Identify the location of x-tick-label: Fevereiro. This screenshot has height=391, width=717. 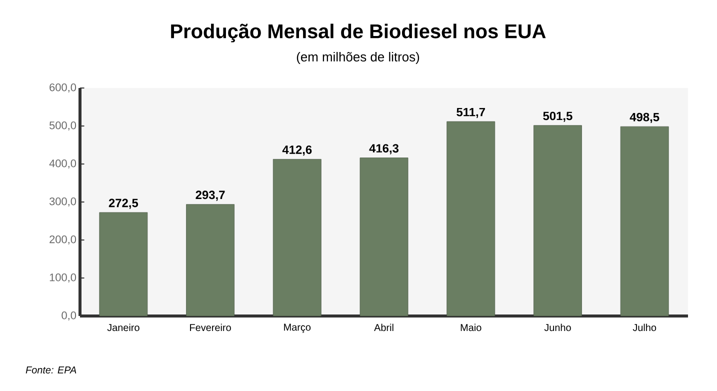
(210, 328).